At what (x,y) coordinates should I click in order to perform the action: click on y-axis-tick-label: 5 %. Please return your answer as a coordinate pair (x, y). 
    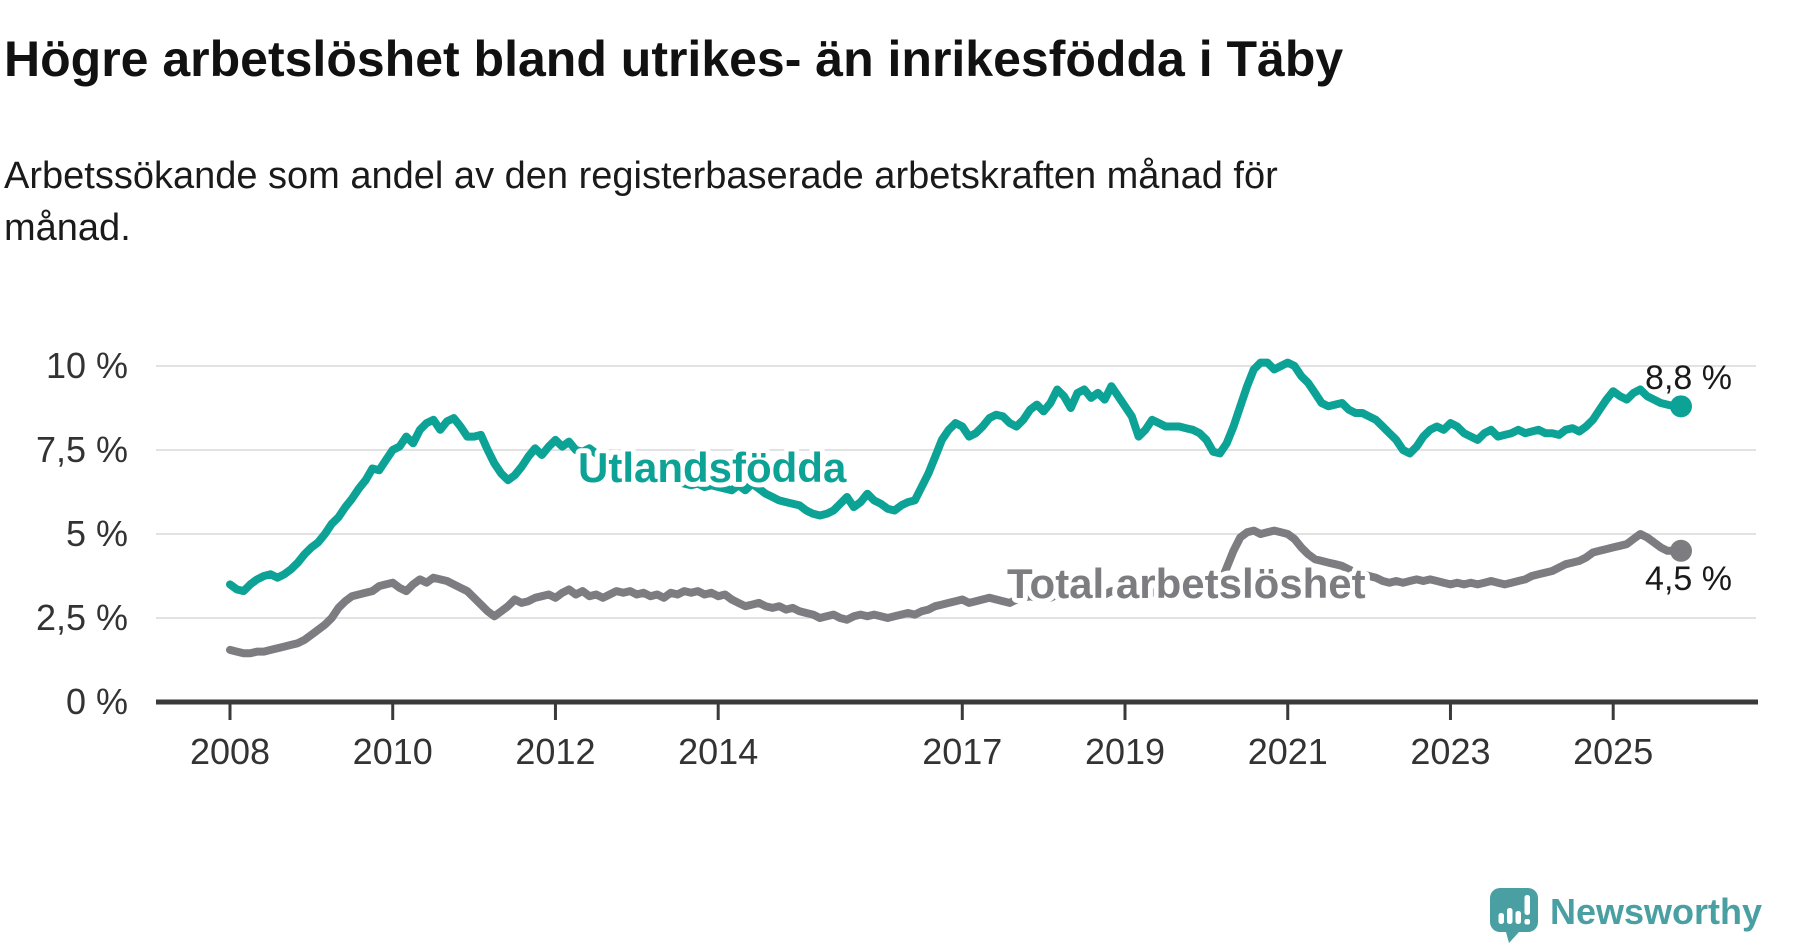
    Looking at the image, I should click on (97, 533).